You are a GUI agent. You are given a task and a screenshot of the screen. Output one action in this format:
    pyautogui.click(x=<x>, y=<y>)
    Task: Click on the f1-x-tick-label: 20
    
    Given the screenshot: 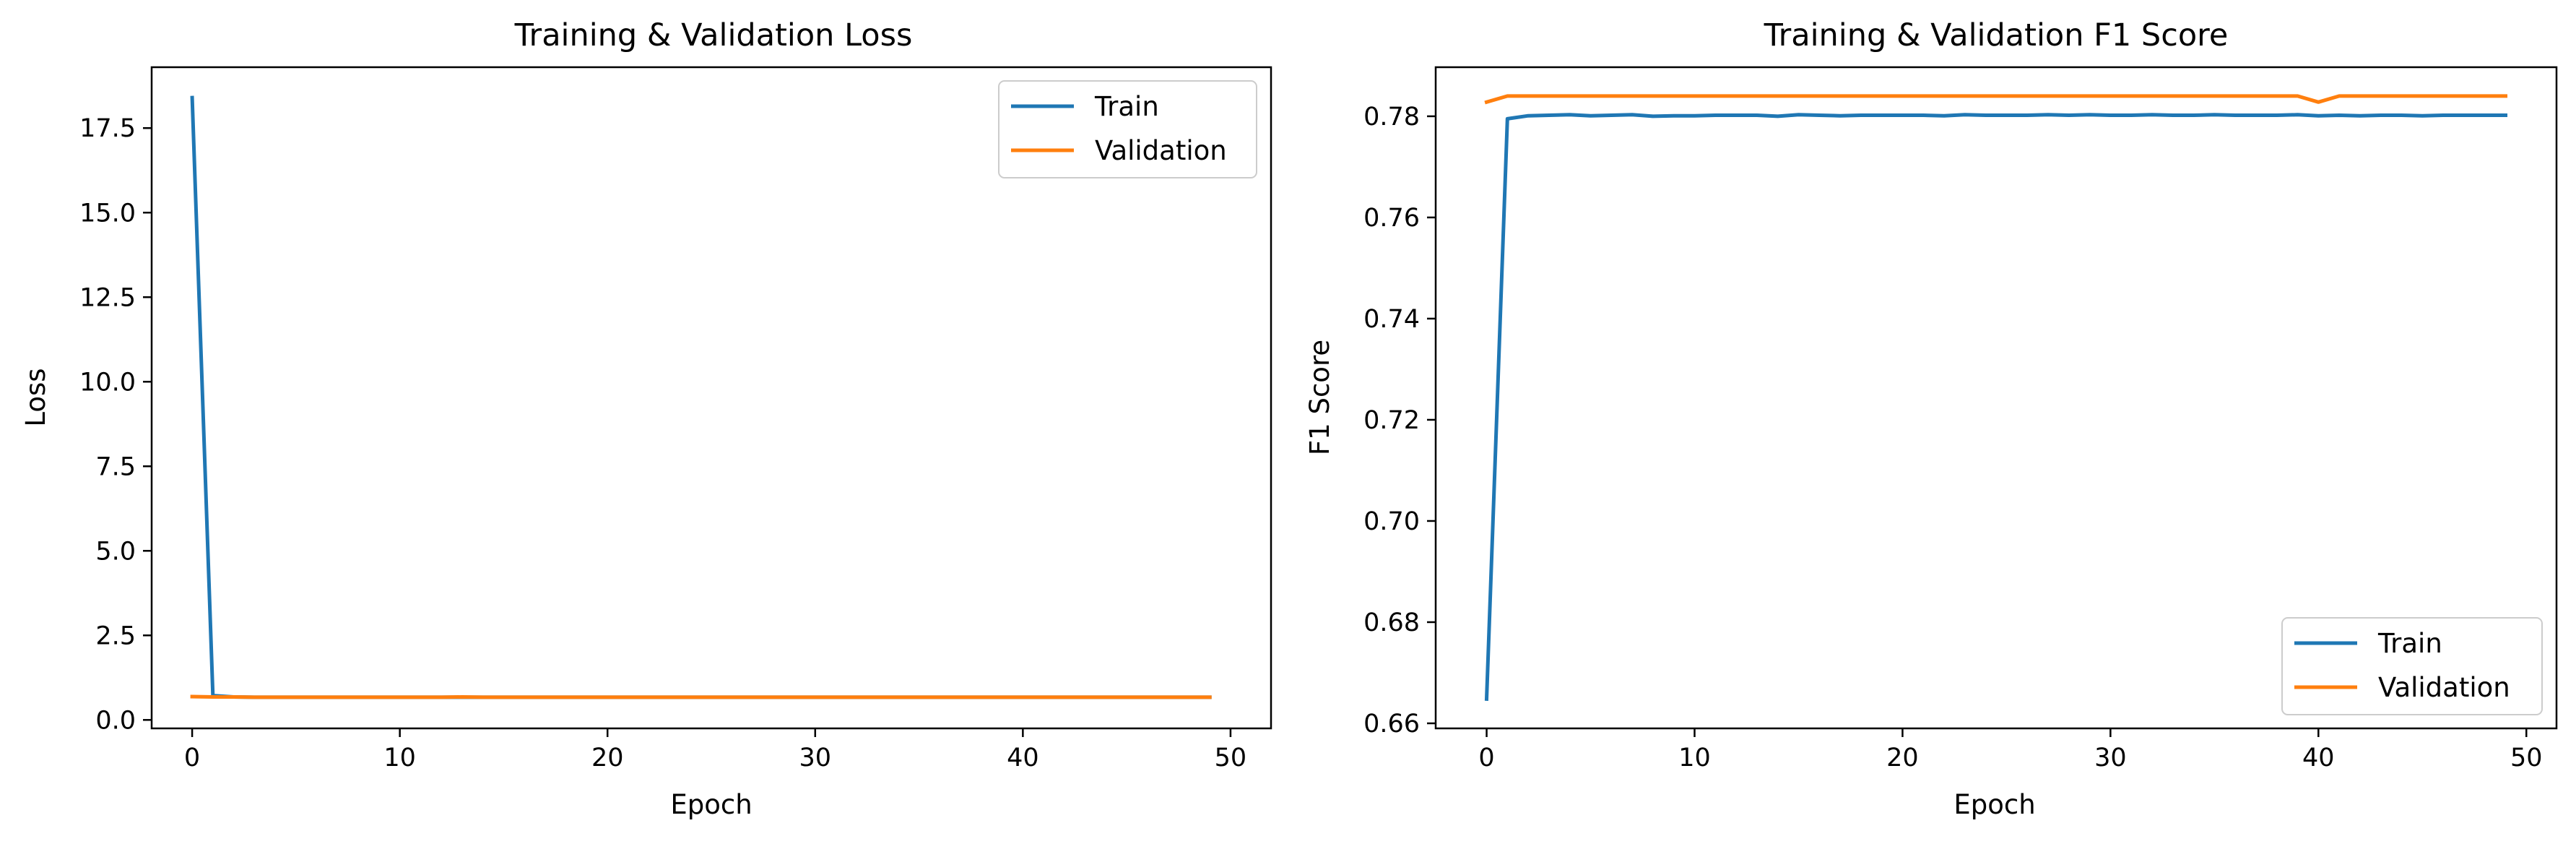 What is the action you would take?
    pyautogui.click(x=1902, y=758)
    